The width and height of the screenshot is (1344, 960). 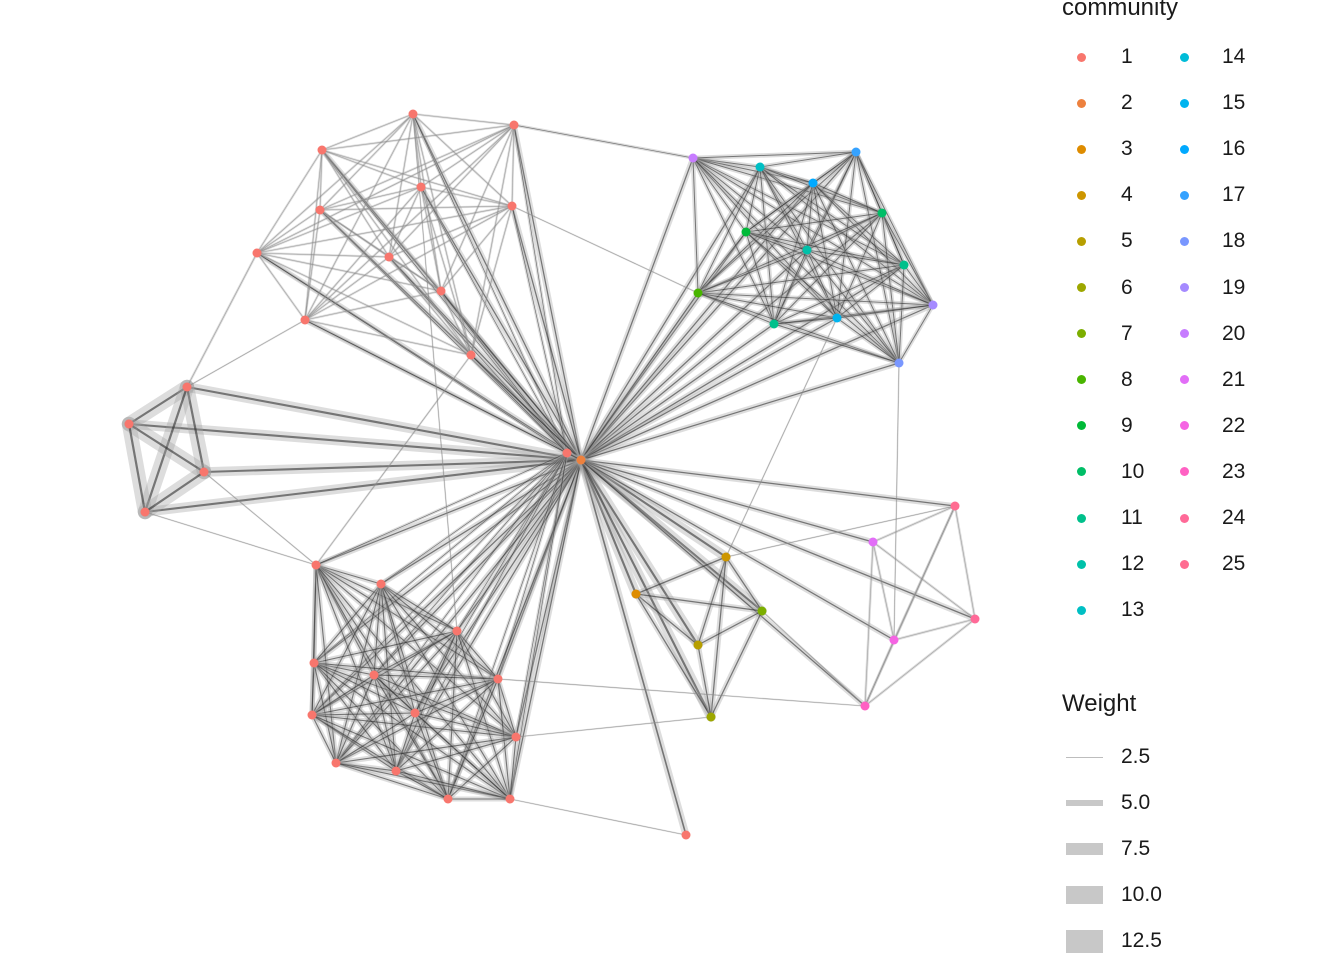 What do you see at coordinates (1084, 849) in the screenshot?
I see `weight-legend-swatch-7.5` at bounding box center [1084, 849].